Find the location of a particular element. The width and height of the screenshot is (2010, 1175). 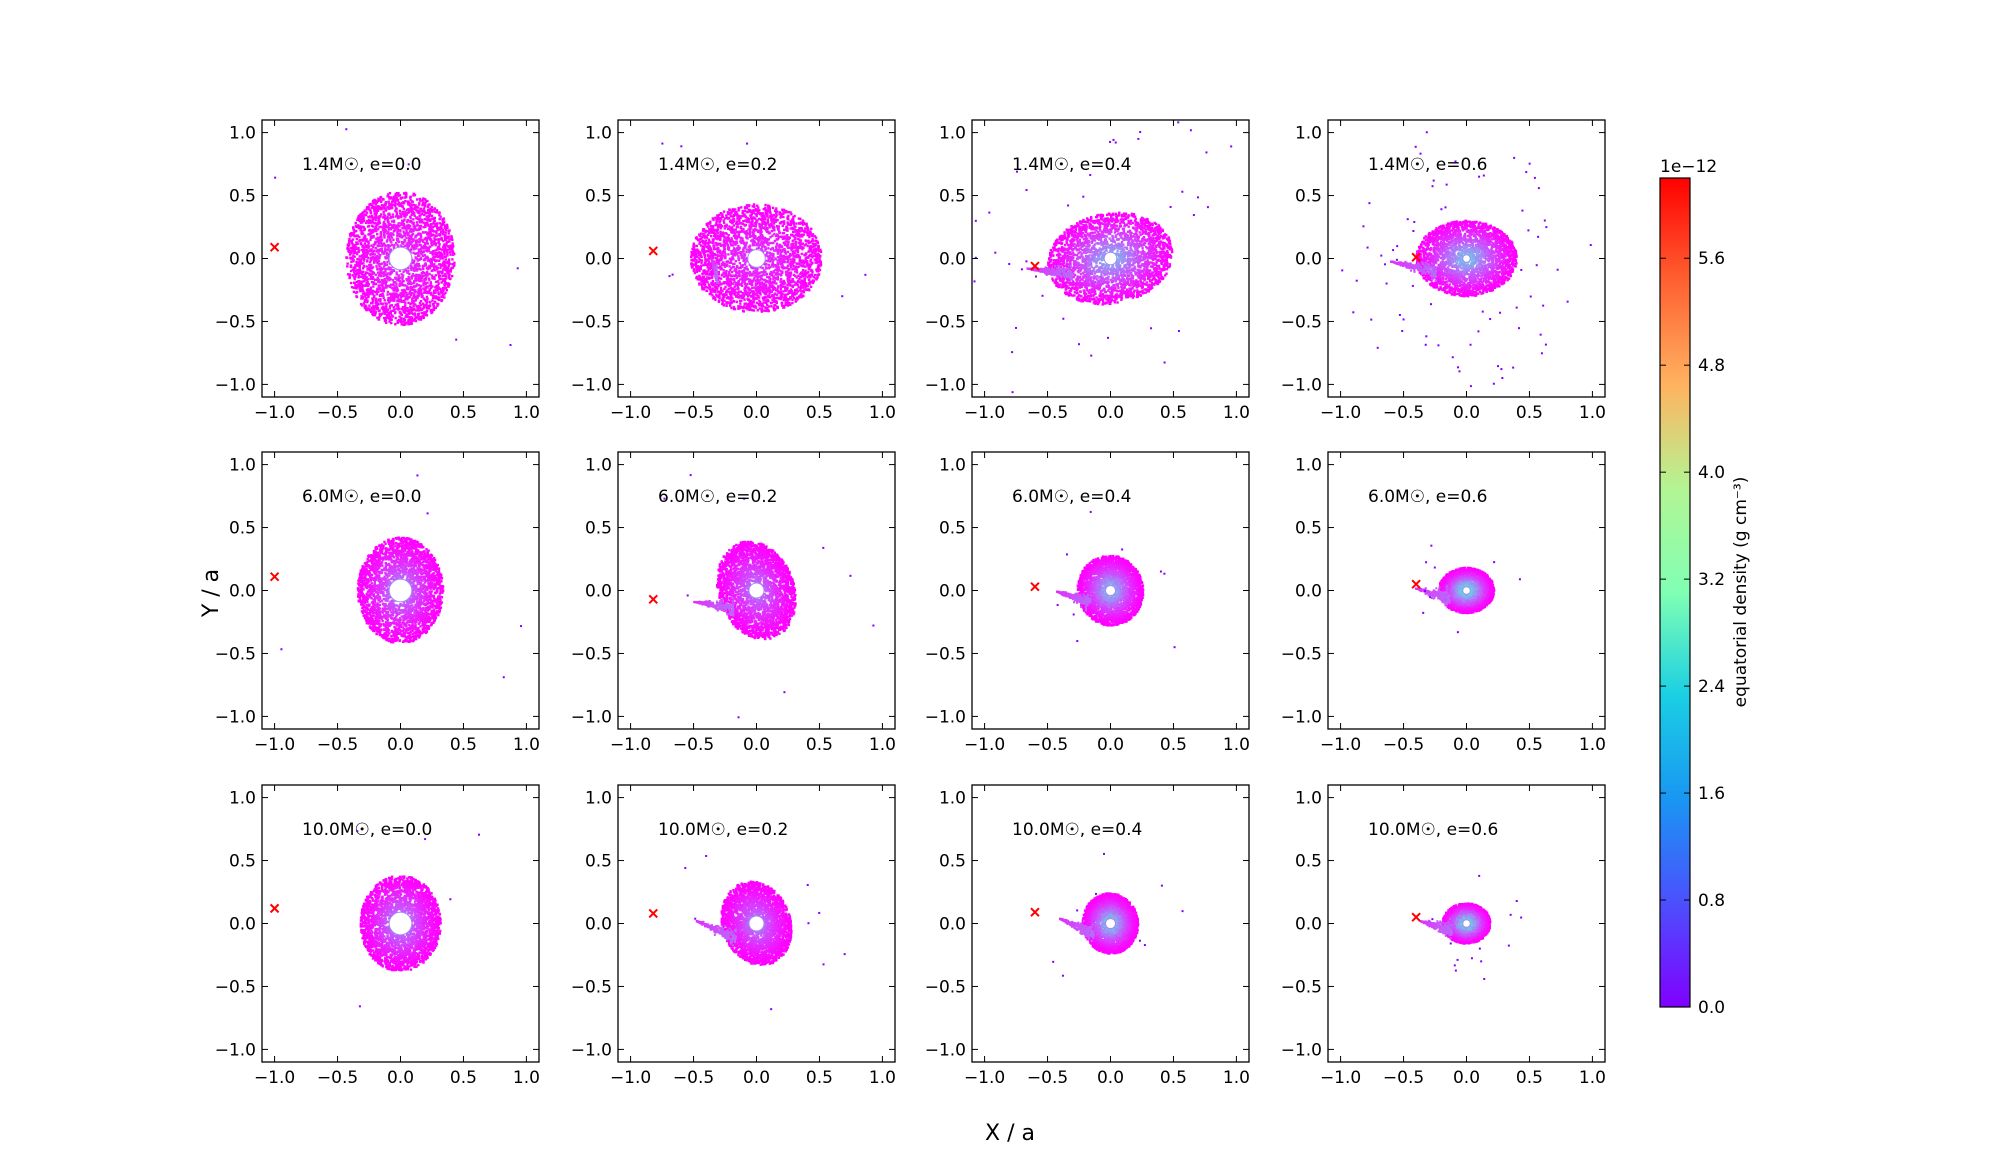

colorbar-gradient is located at coordinates (1675, 592).